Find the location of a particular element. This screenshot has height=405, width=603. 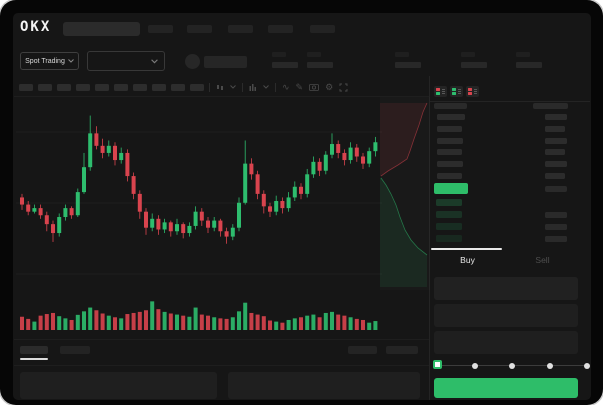

bottom-tab-history is located at coordinates (75, 350).